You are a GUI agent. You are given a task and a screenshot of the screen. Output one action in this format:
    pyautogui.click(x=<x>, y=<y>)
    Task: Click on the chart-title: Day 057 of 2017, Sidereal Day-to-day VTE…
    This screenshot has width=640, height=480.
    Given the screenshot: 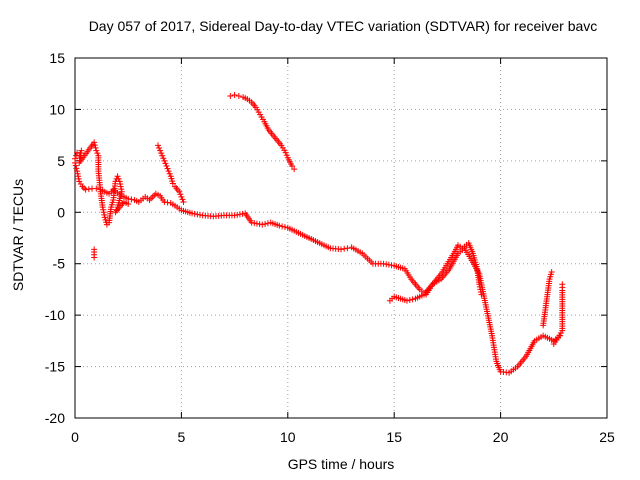 What is the action you would take?
    pyautogui.click(x=343, y=26)
    